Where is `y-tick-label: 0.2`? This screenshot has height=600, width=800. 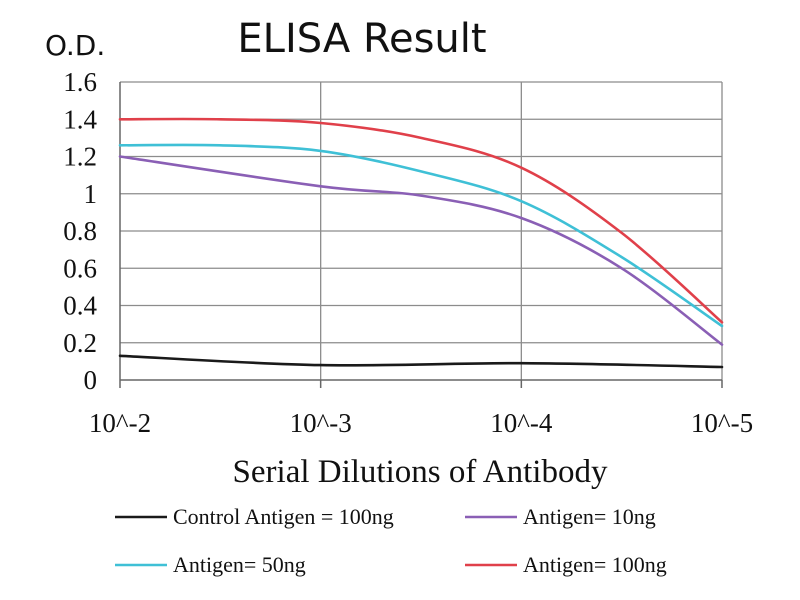 y-tick-label: 0.2 is located at coordinates (80, 343).